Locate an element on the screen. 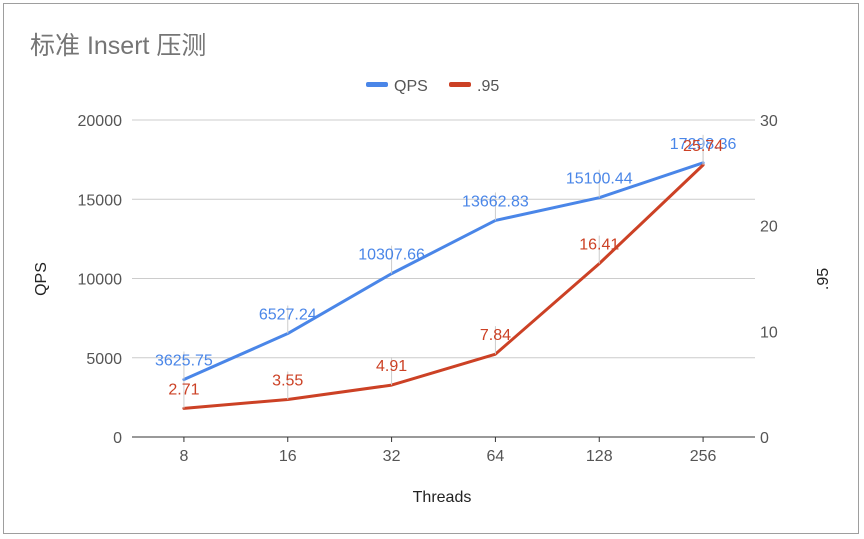  data-label-qps: 13662.83 is located at coordinates (495, 201).